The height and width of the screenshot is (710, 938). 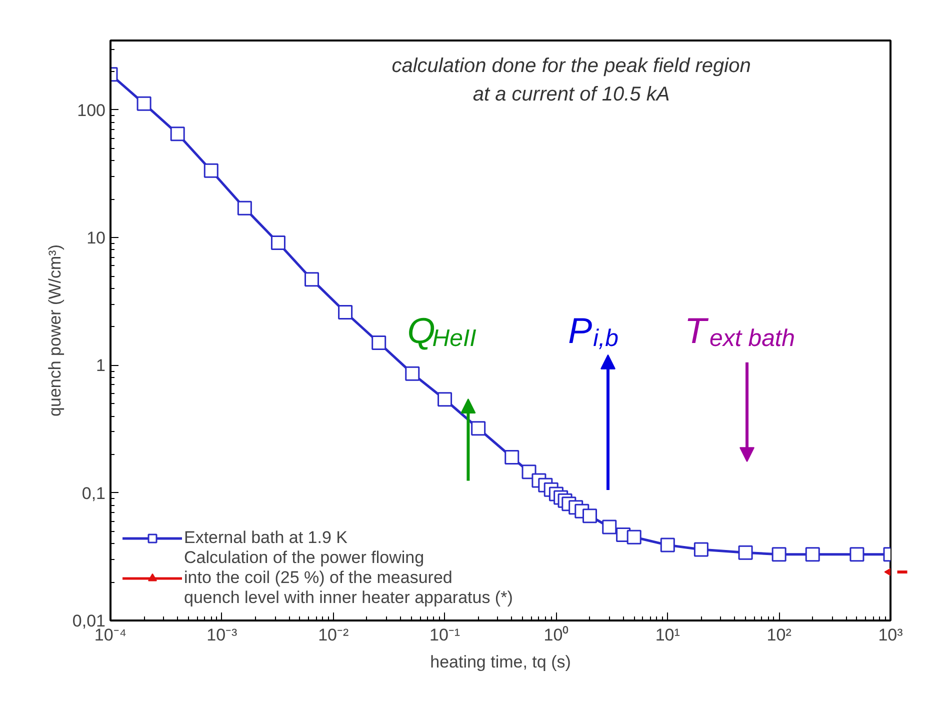 What do you see at coordinates (54, 330) in the screenshot?
I see `y-axis-title: quench power (W/cm³)` at bounding box center [54, 330].